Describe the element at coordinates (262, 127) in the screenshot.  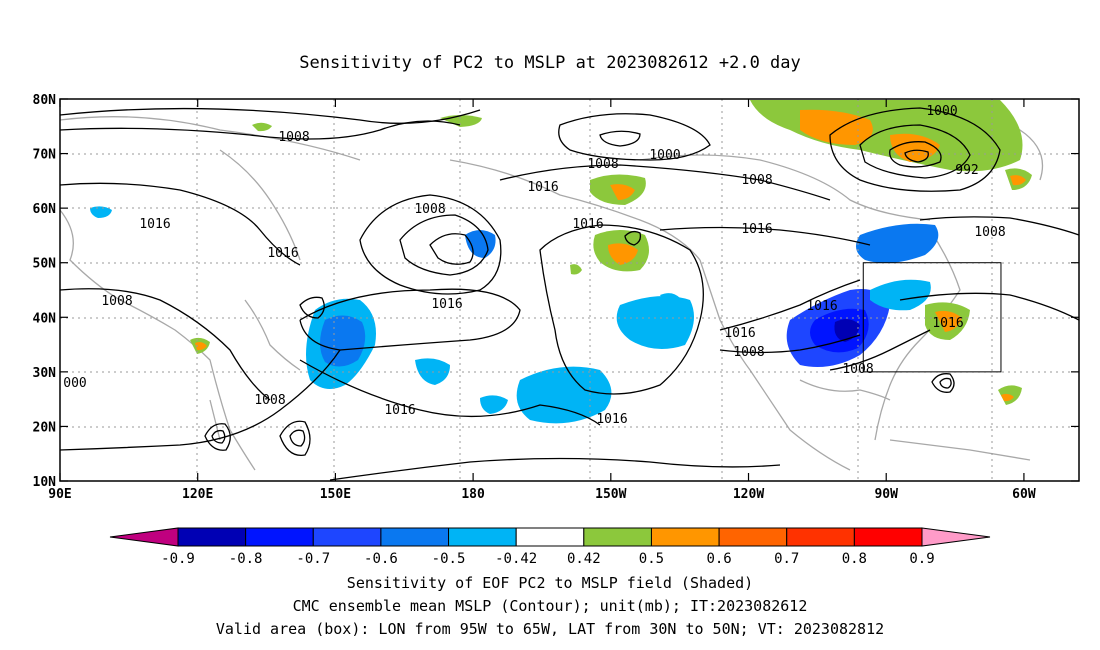
I see `shade-positive-okhotsk` at that location.